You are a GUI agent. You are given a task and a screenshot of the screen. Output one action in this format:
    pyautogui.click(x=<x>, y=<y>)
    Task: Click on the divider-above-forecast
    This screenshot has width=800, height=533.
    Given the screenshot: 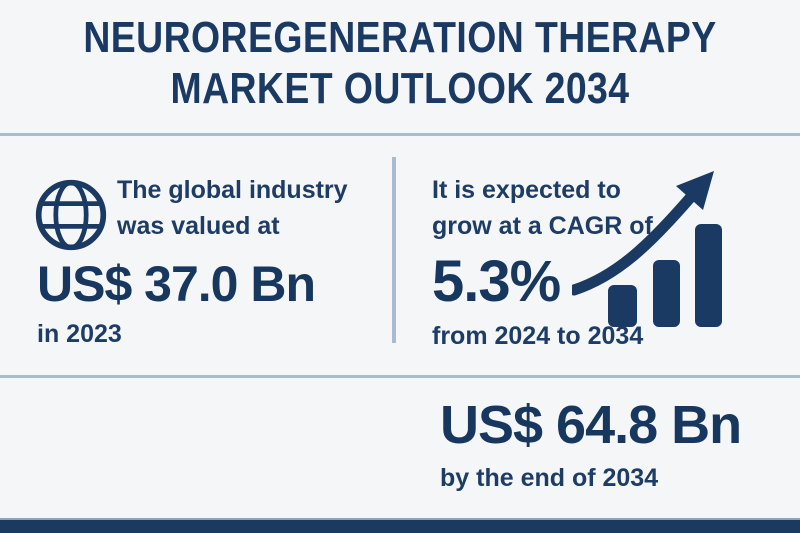 What is the action you would take?
    pyautogui.click(x=400, y=376)
    